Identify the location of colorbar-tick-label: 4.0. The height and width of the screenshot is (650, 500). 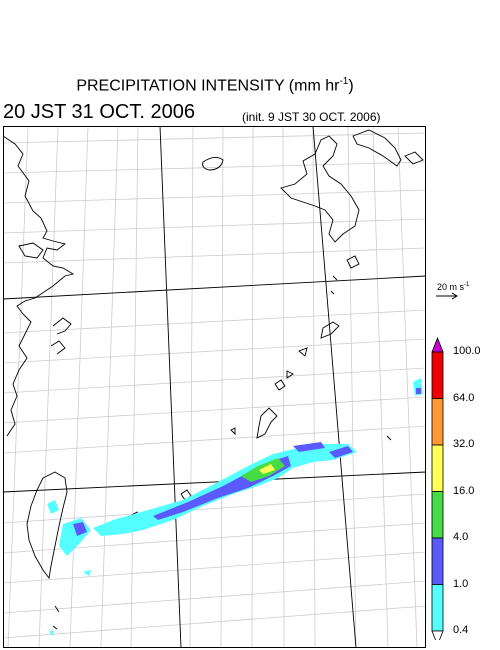
(461, 537).